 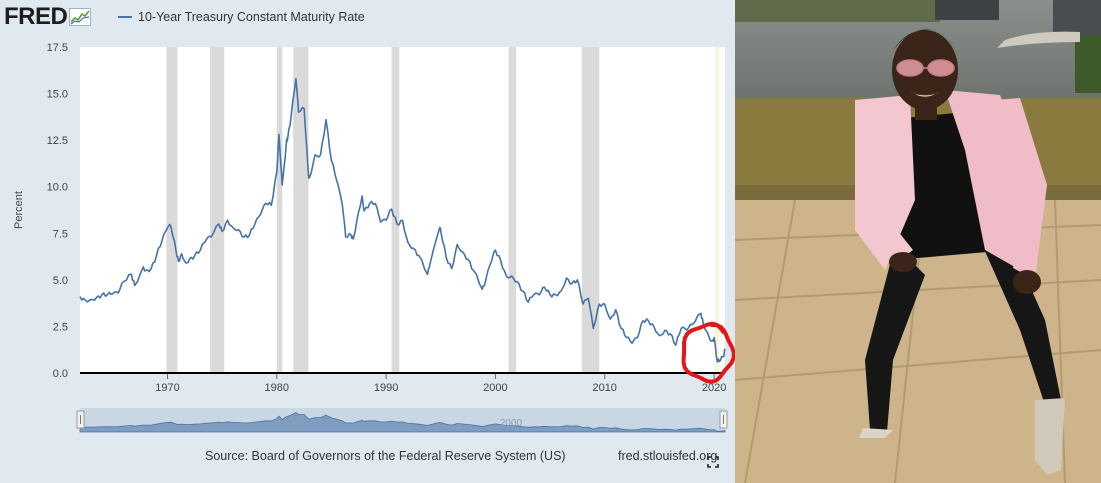 What do you see at coordinates (713, 462) in the screenshot?
I see `fullscreen-icon` at bounding box center [713, 462].